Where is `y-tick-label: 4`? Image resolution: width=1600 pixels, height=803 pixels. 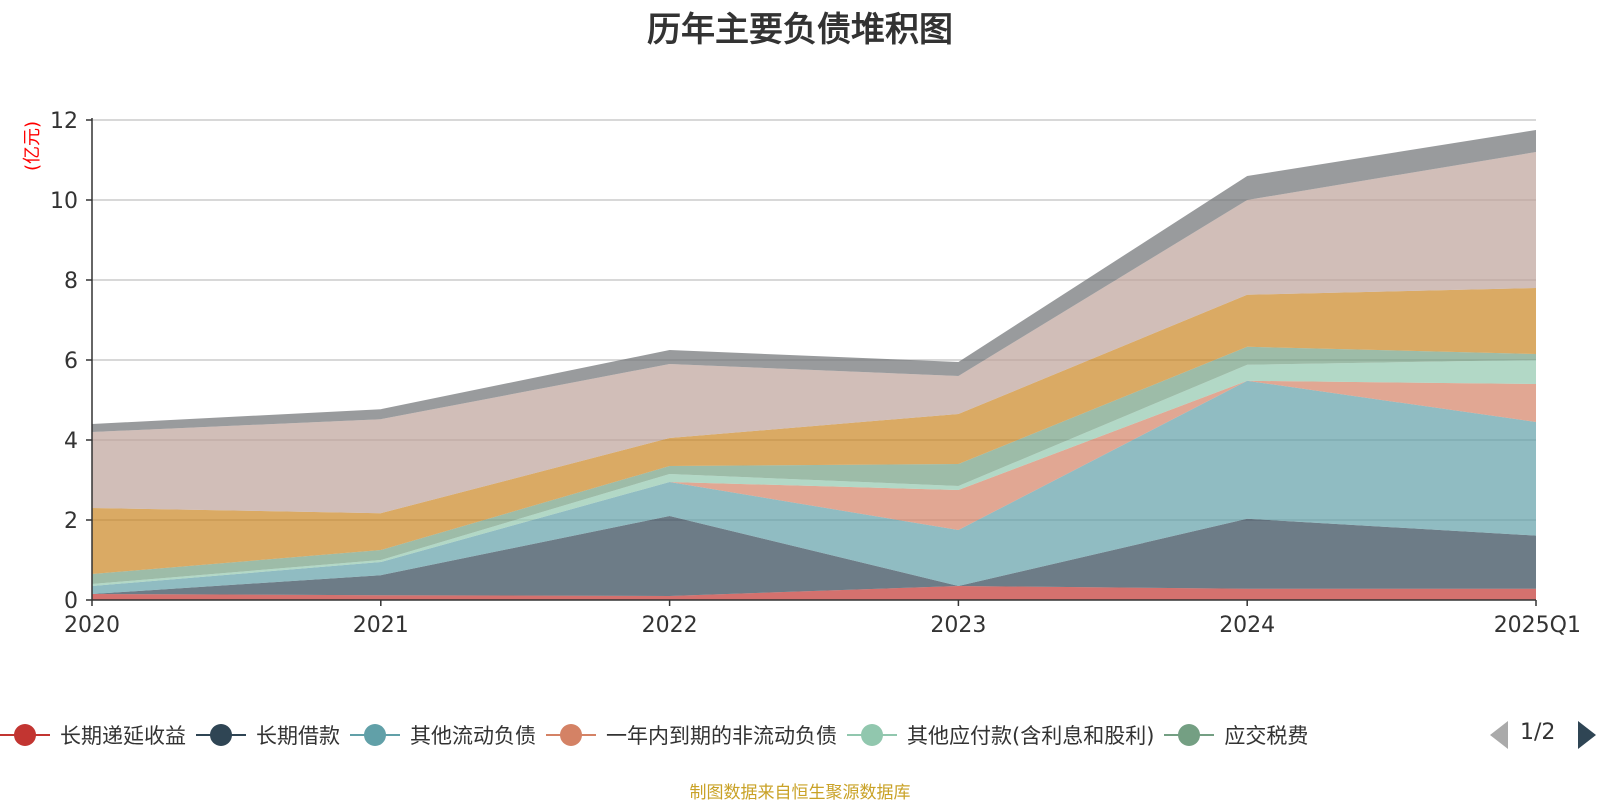 y-tick-label: 4 is located at coordinates (71, 441).